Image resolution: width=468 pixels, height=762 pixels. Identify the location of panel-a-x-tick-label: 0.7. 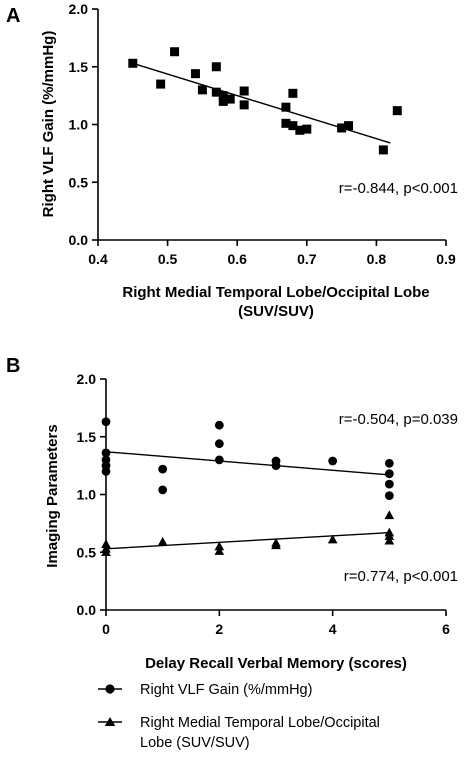
(307, 259).